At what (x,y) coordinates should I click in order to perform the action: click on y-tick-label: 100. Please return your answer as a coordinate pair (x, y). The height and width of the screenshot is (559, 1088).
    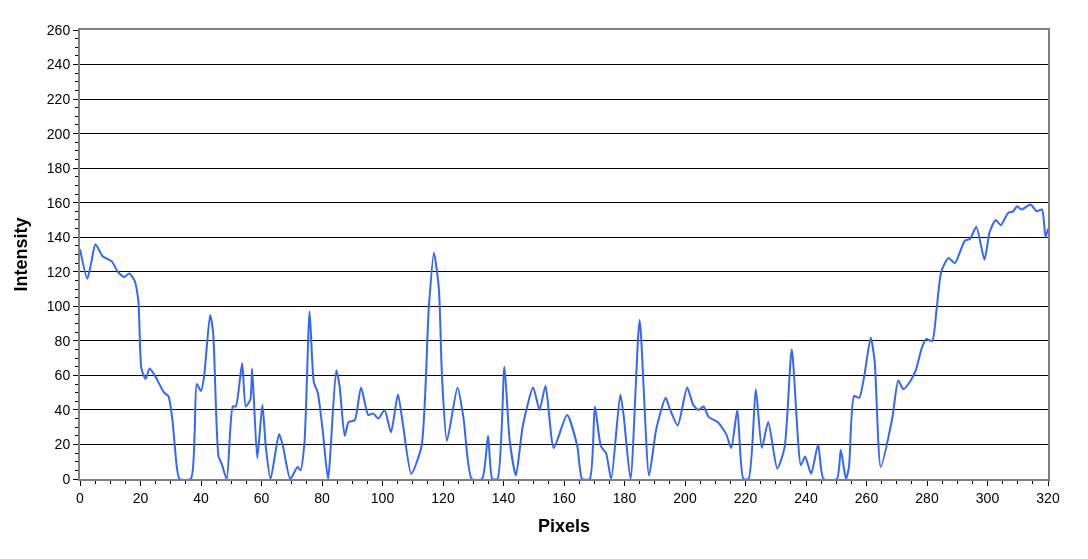
    Looking at the image, I should click on (58, 306).